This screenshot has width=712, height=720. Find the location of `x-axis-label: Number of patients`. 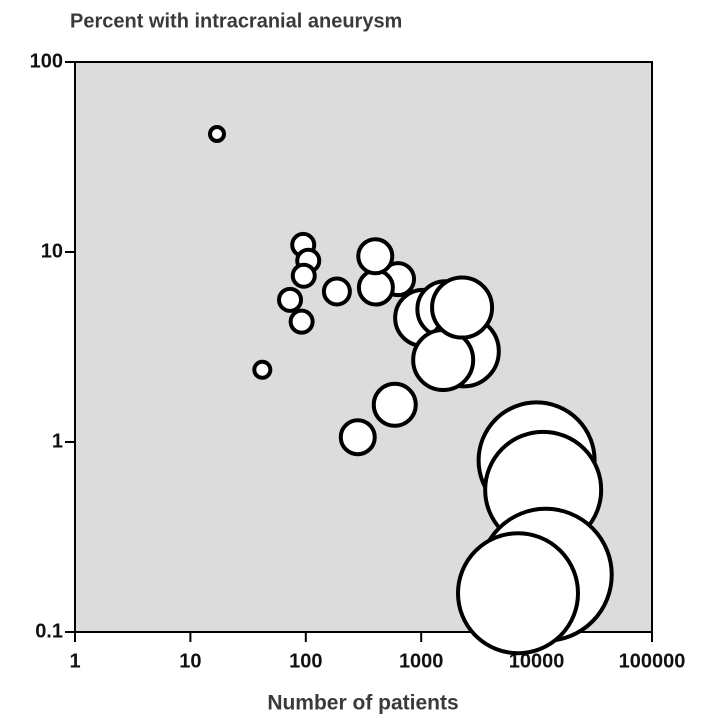

x-axis-label: Number of patients is located at coordinates (362, 703).